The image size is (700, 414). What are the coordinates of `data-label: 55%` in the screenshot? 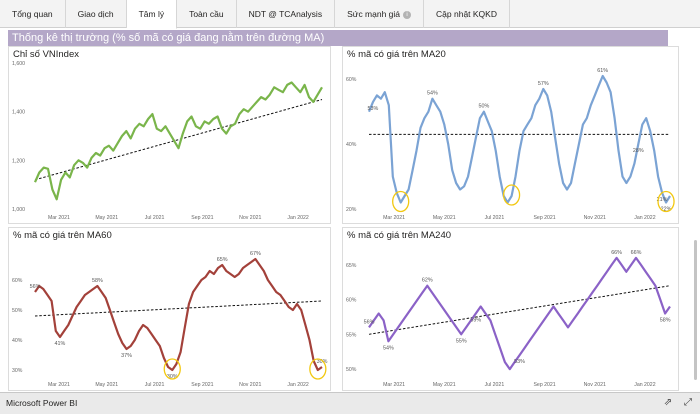 It's located at (461, 341).